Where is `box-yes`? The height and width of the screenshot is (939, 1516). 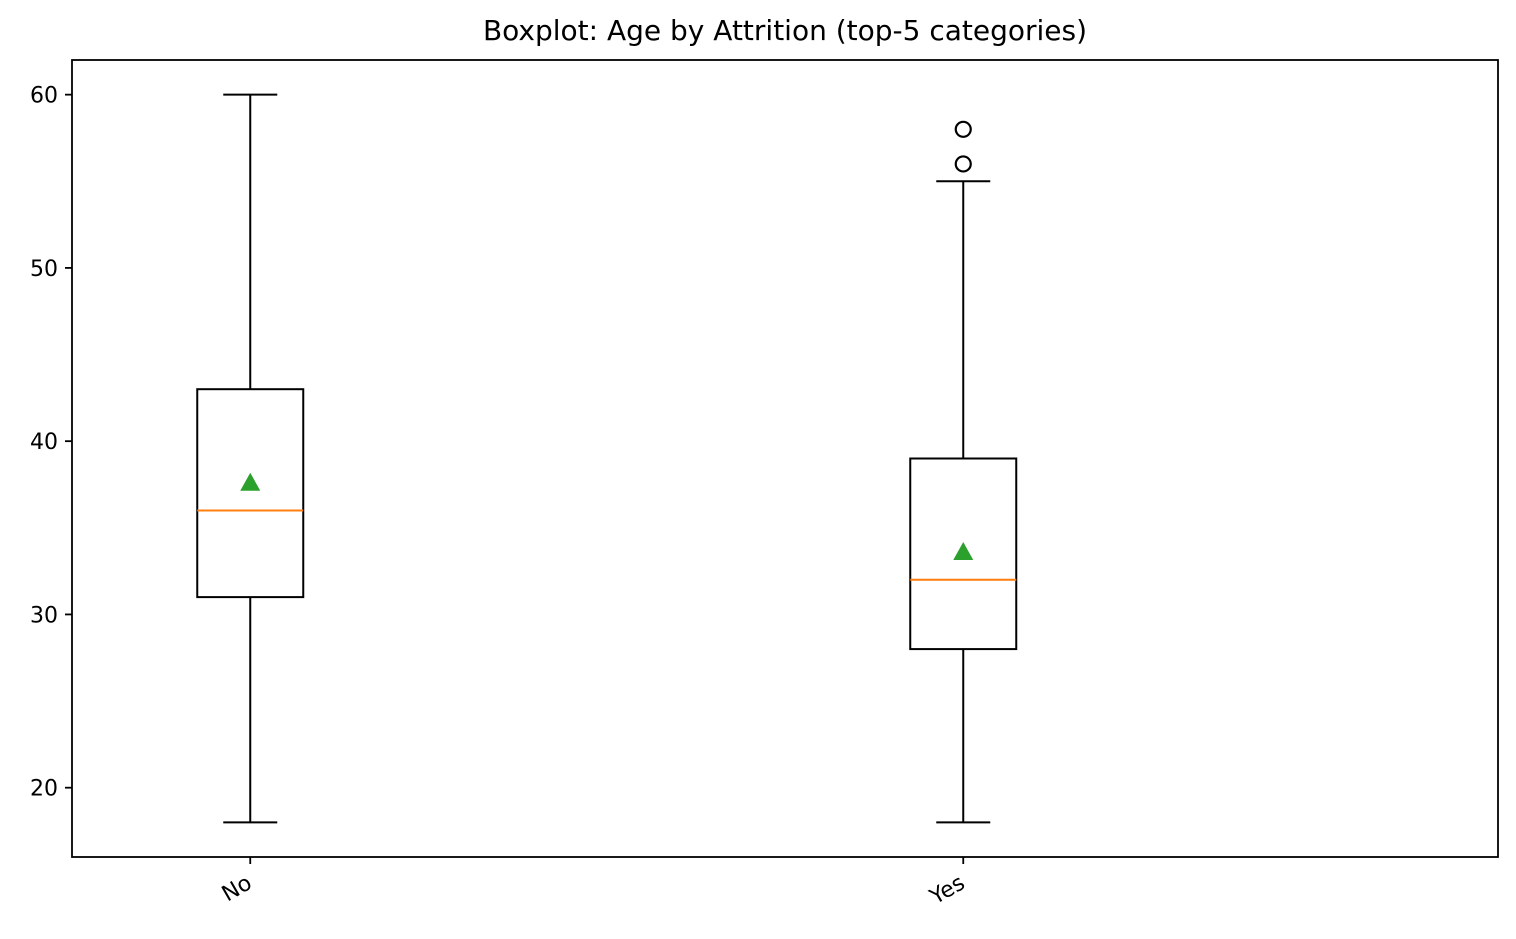 box-yes is located at coordinates (963, 472).